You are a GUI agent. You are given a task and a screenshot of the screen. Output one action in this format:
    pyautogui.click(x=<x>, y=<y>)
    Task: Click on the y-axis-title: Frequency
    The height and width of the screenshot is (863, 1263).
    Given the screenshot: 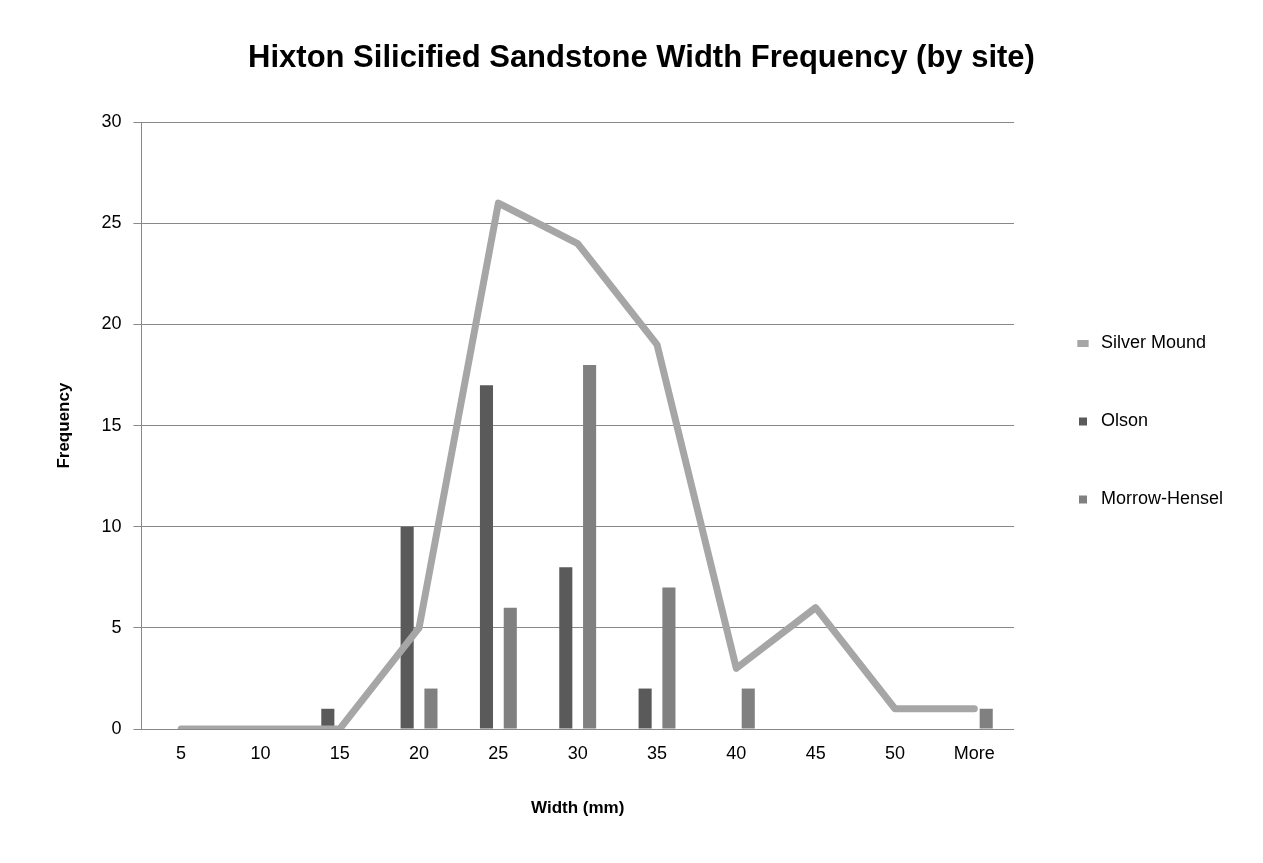 What is the action you would take?
    pyautogui.click(x=63, y=425)
    